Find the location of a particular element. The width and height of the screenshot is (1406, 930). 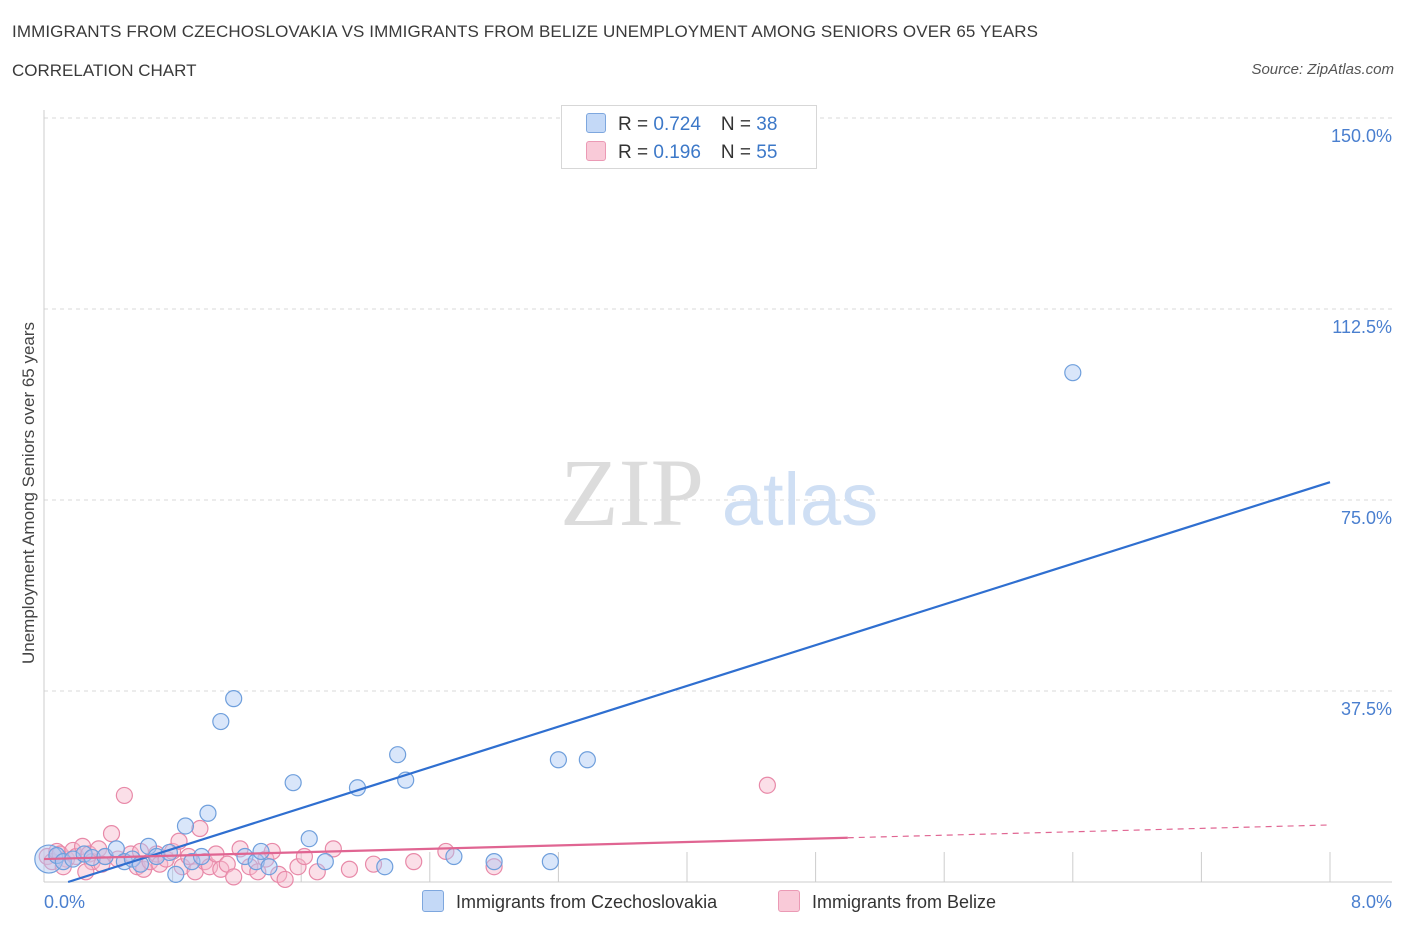

y-tick-label: 75.0% is located at coordinates (1366, 518).